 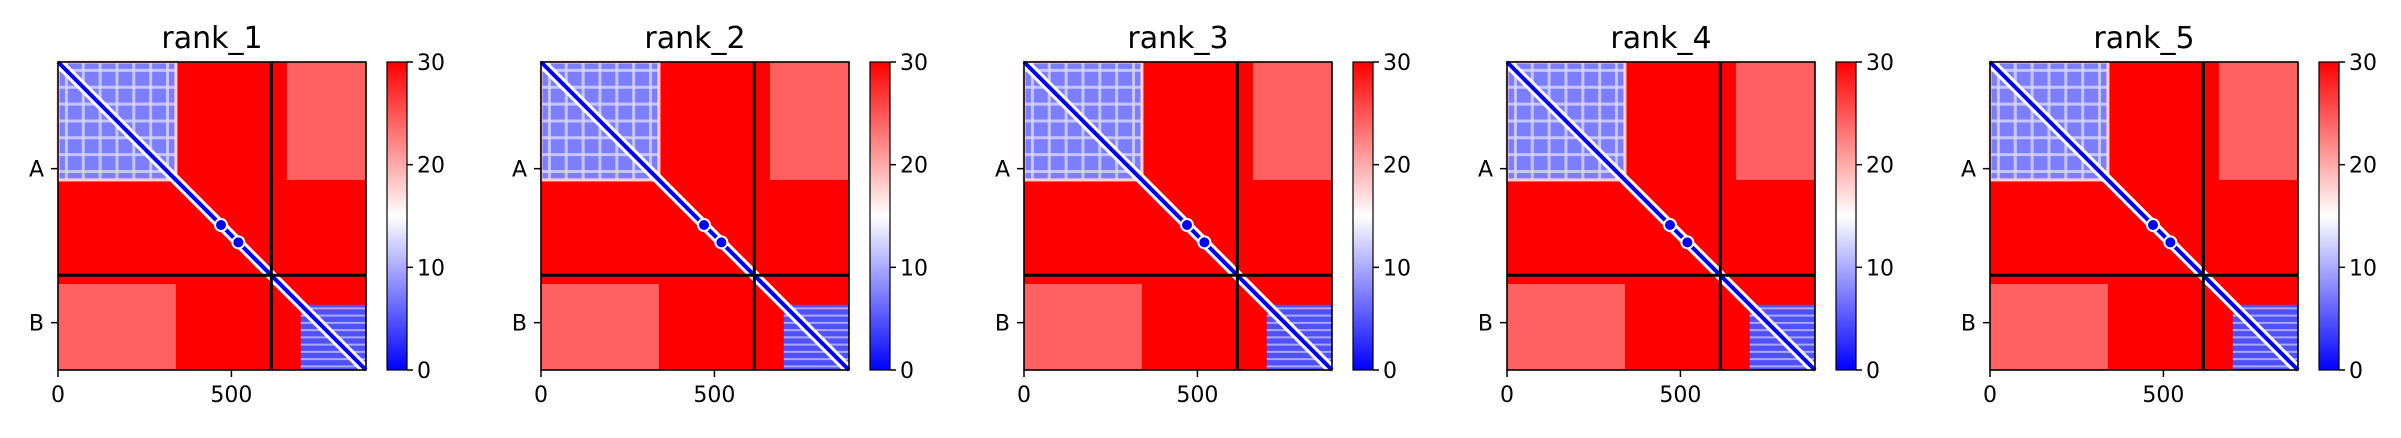 I want to click on domain-block-b-texture, so click(x=1299, y=337).